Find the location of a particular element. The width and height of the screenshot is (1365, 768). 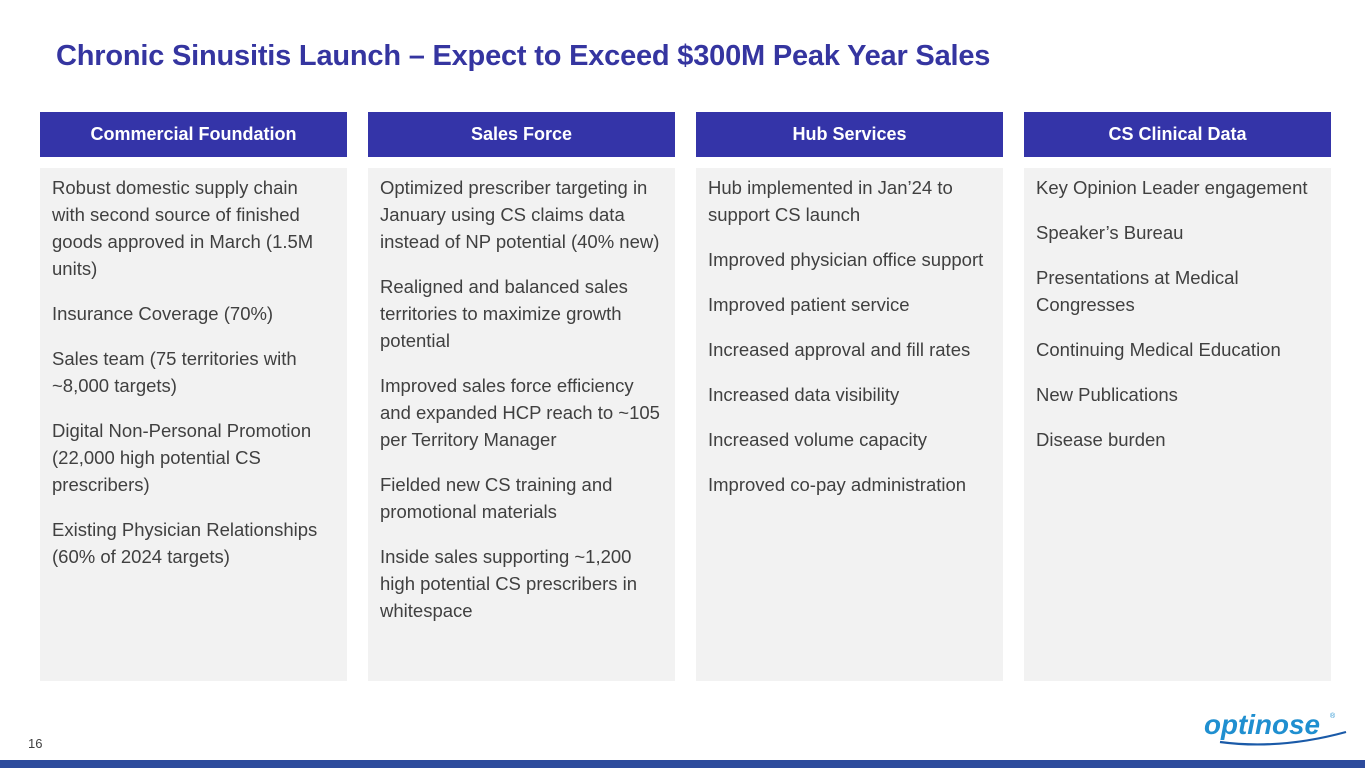

list-item: Insurance Coverage (70%) is located at coordinates (163, 313).